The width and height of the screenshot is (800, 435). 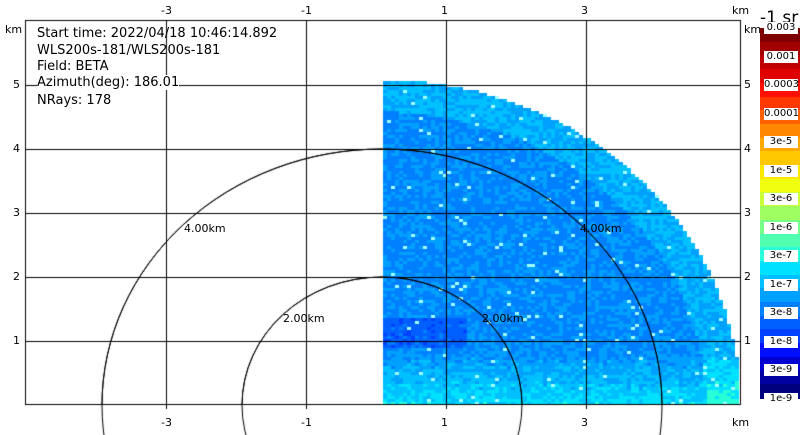 I want to click on azimuth: Azimuth(deg): 186.01, so click(x=108, y=82).